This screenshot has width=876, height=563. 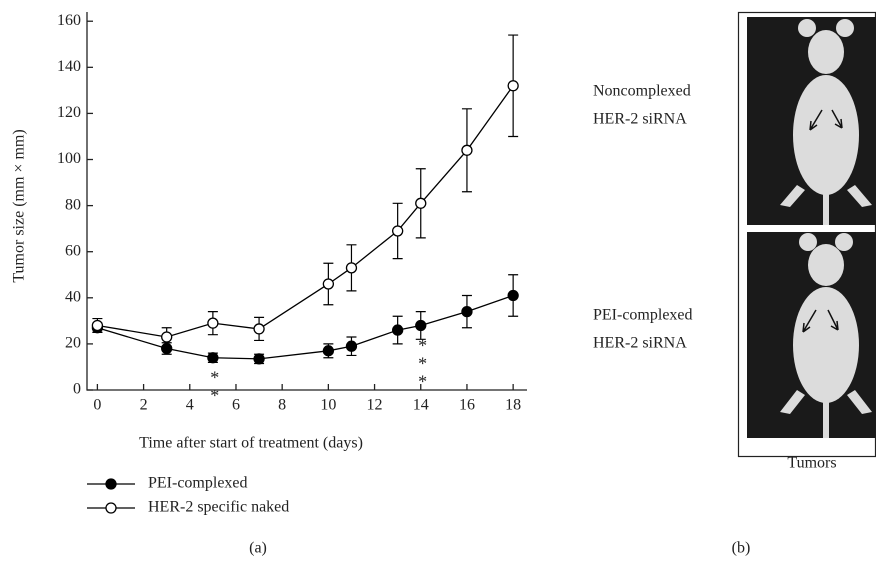 What do you see at coordinates (305, 327) in the screenshot?
I see `series-line` at bounding box center [305, 327].